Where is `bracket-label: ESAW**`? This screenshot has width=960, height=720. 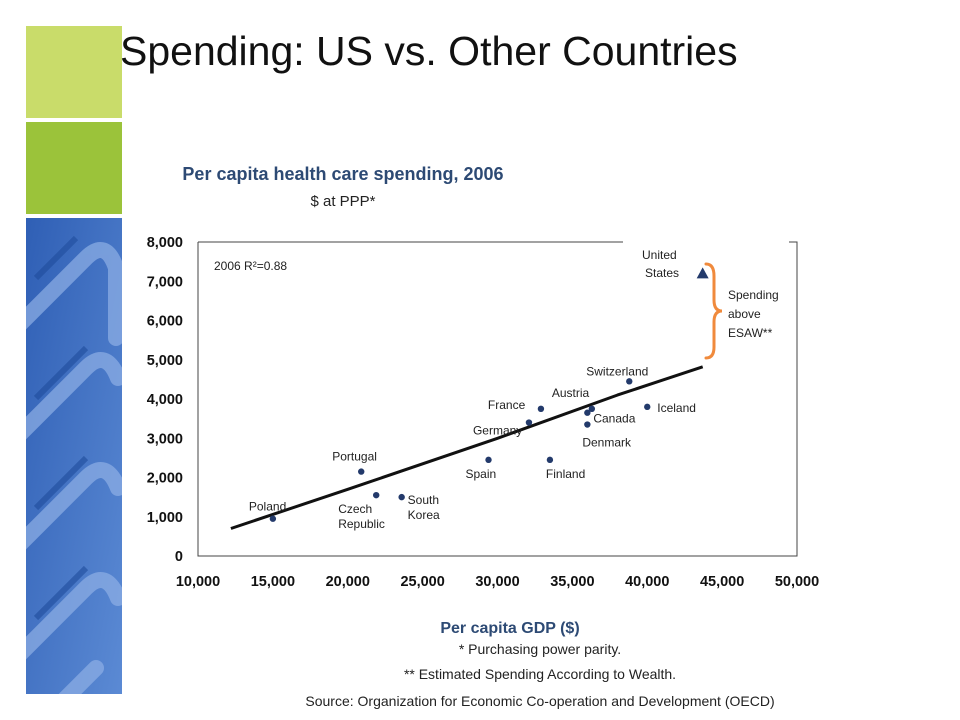
bracket-label: ESAW** is located at coordinates (750, 333).